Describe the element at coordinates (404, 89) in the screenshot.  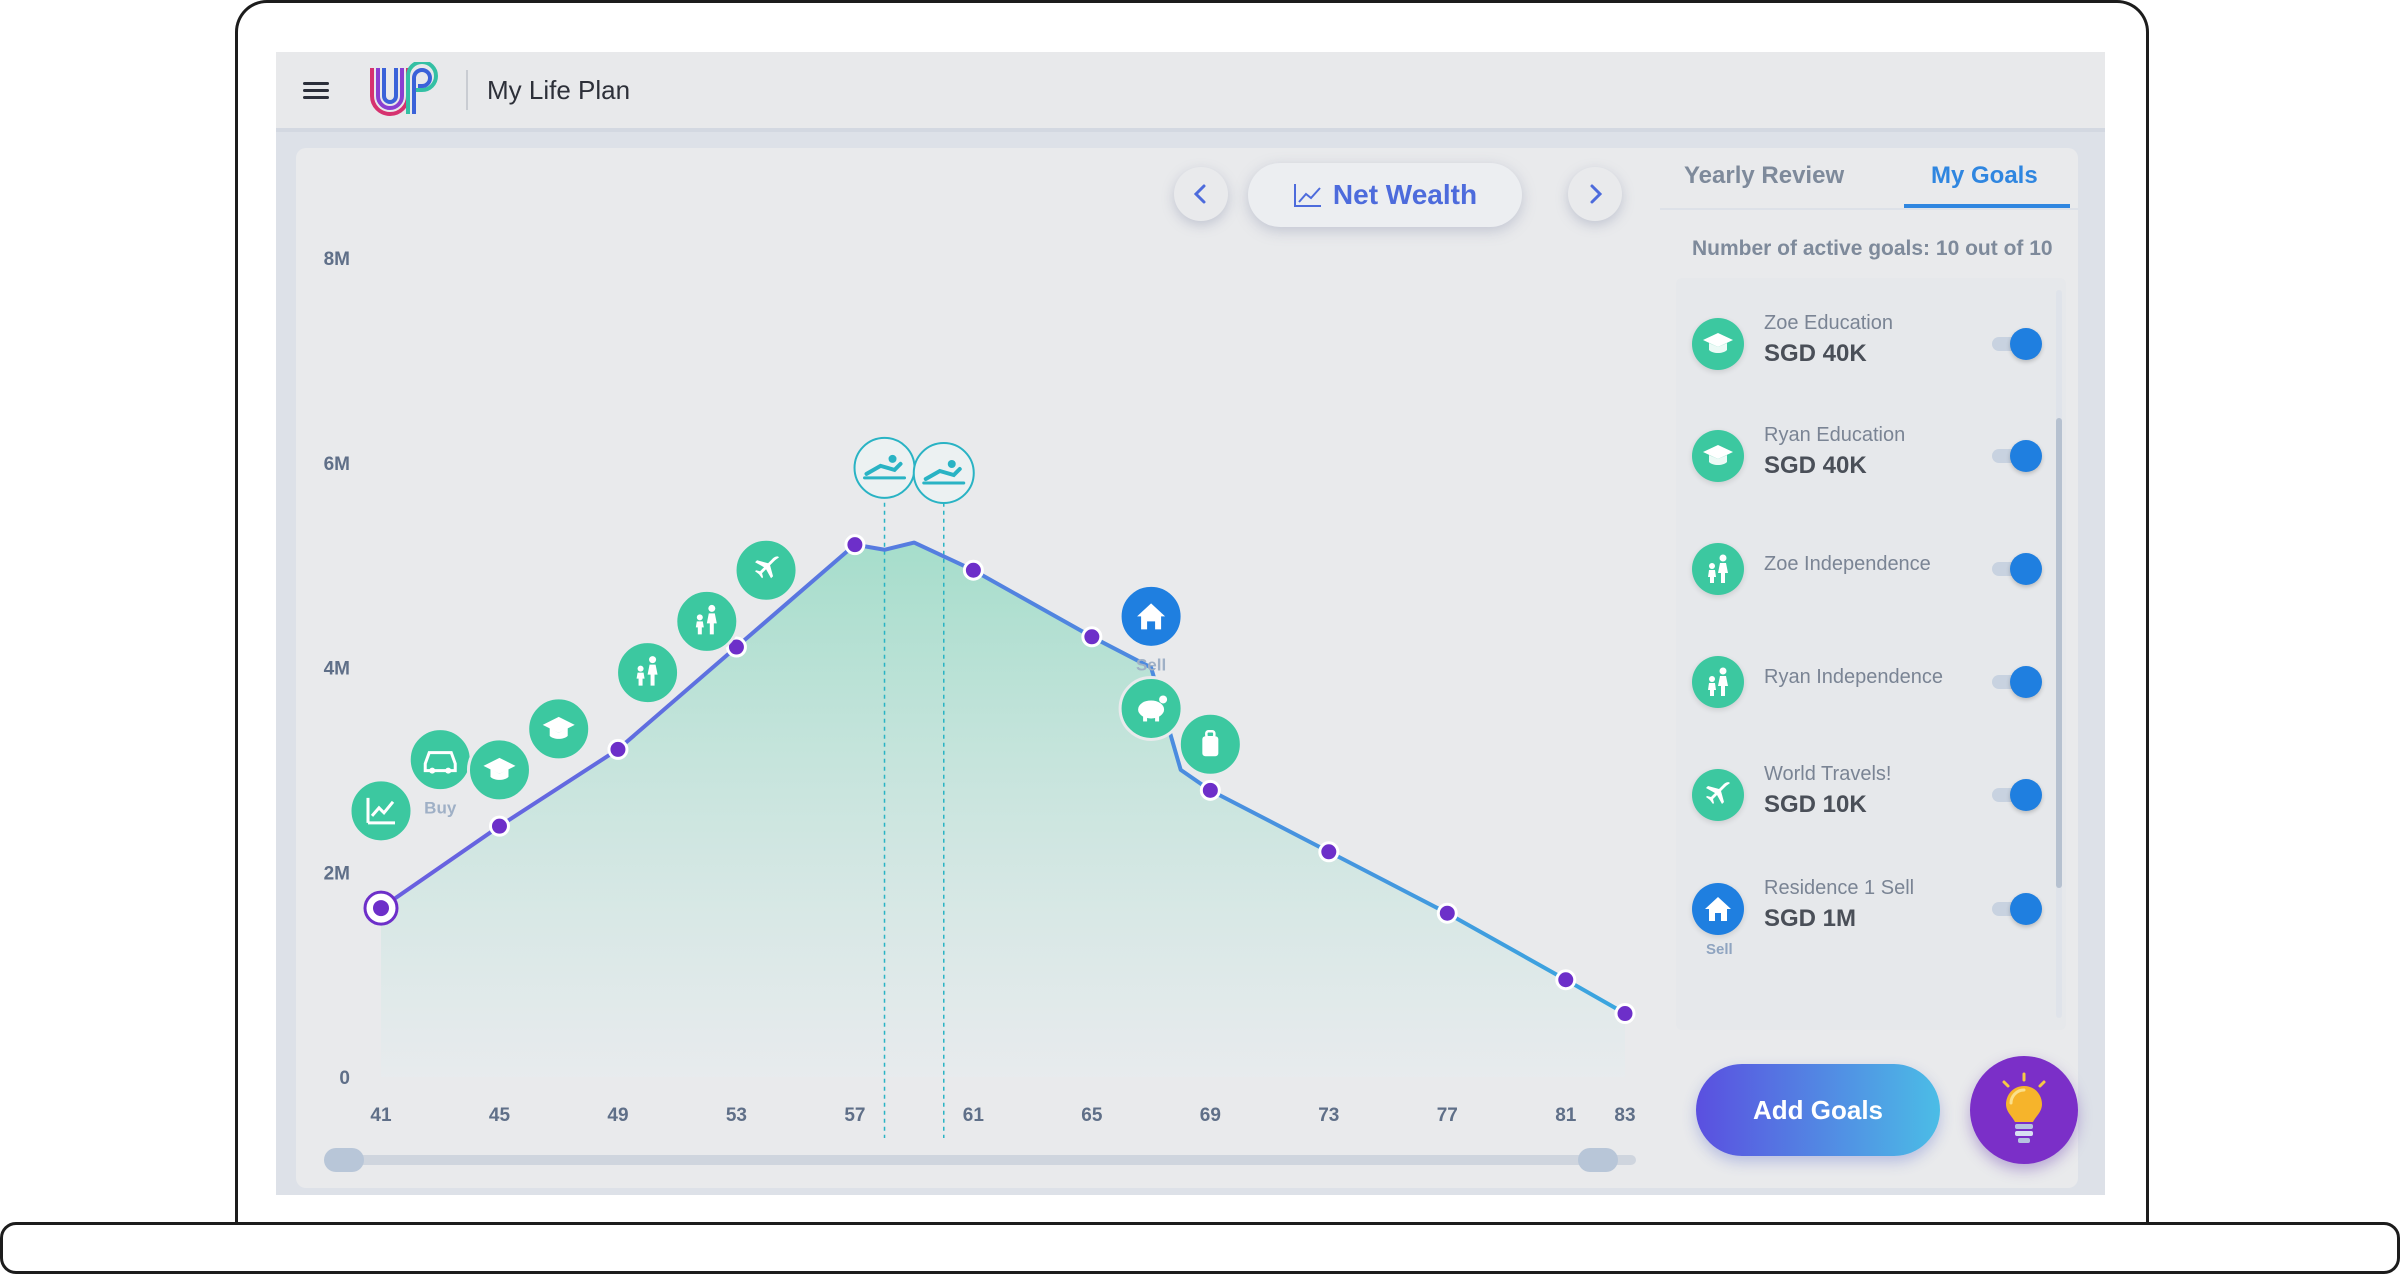
I see `up-logo-icon` at that location.